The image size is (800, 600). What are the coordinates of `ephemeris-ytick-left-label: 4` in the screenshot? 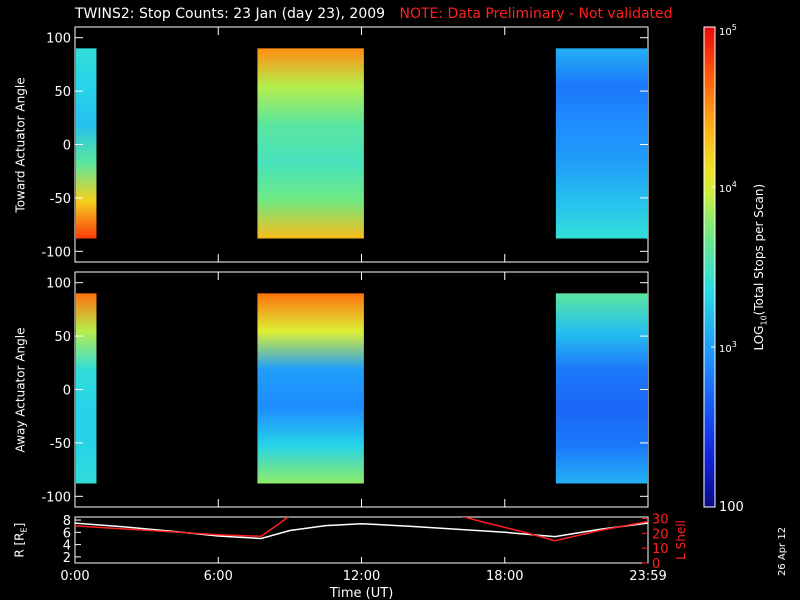 It's located at (67, 546).